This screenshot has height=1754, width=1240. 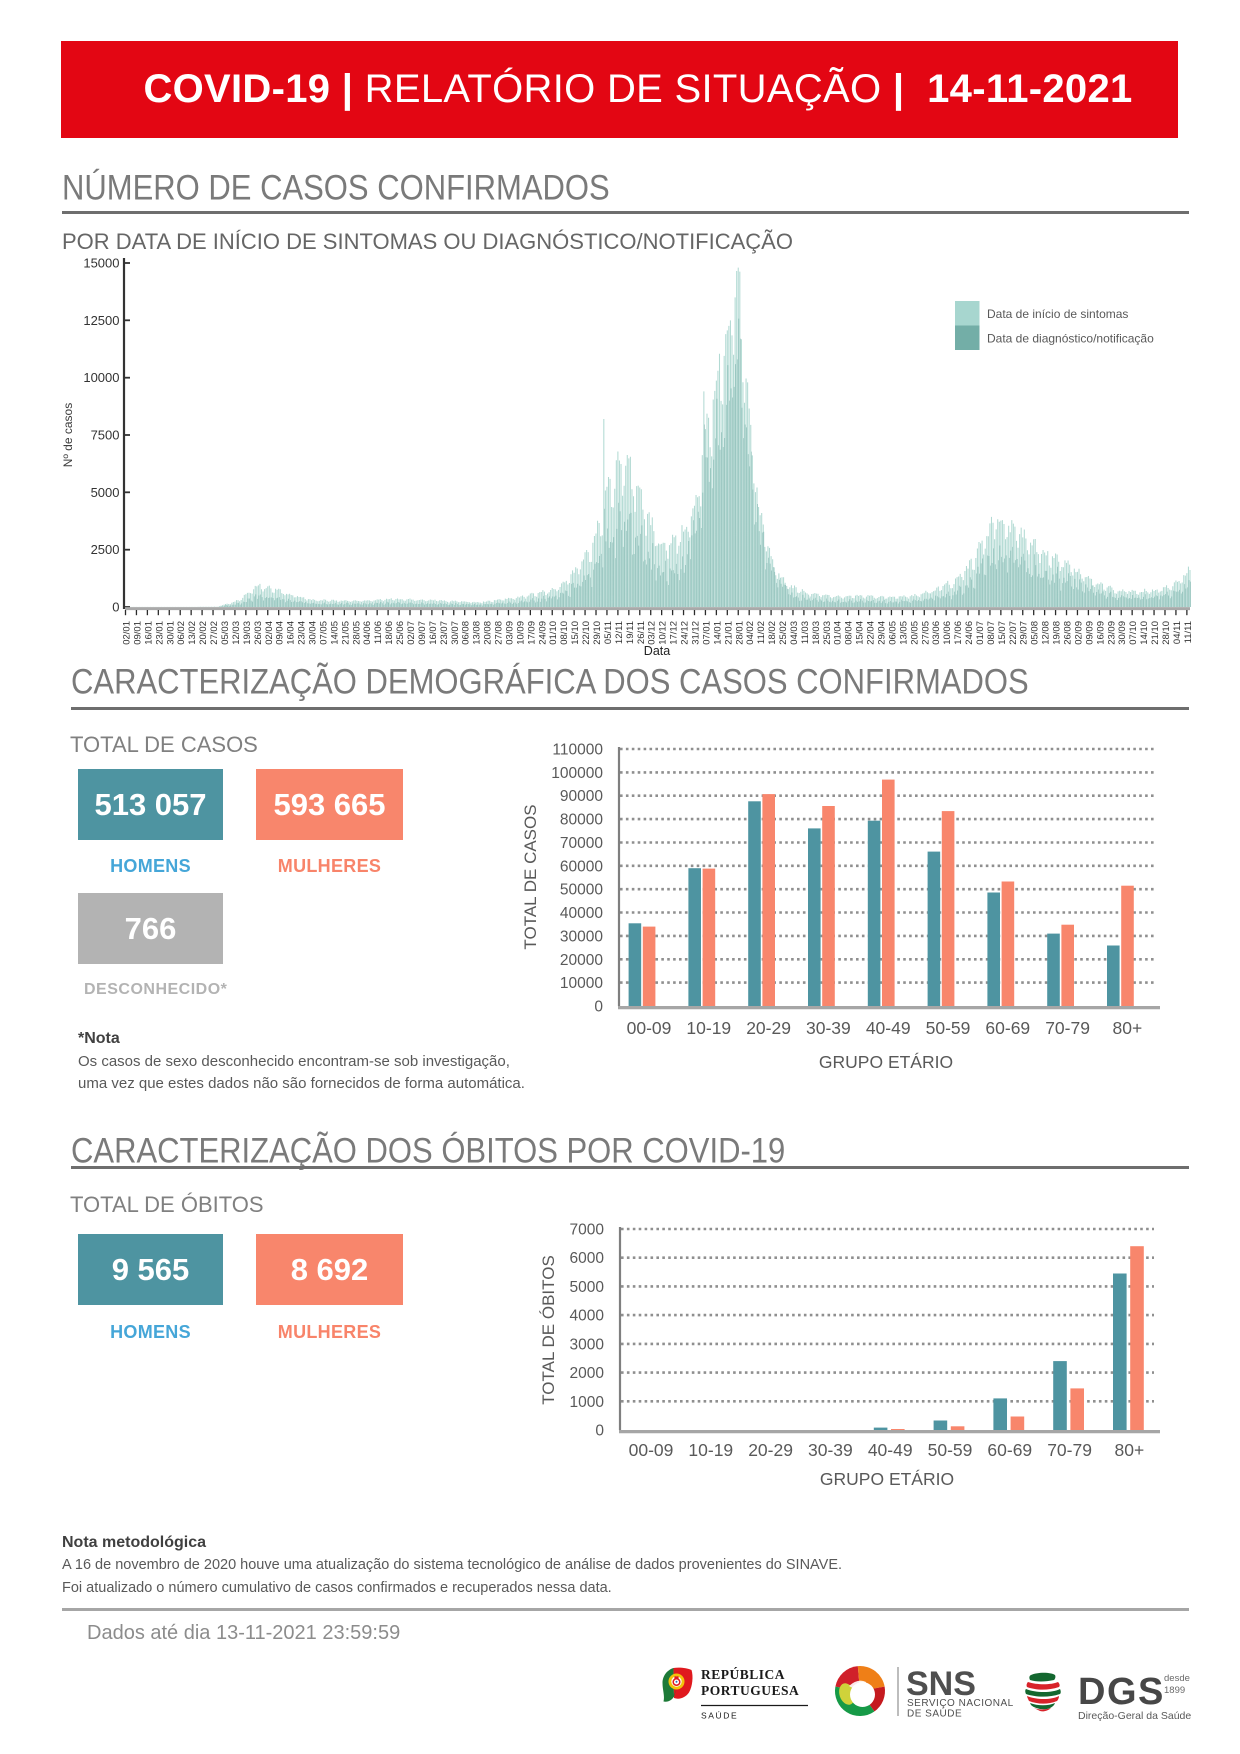 I want to click on svg-text: SNS, so click(x=941, y=1684).